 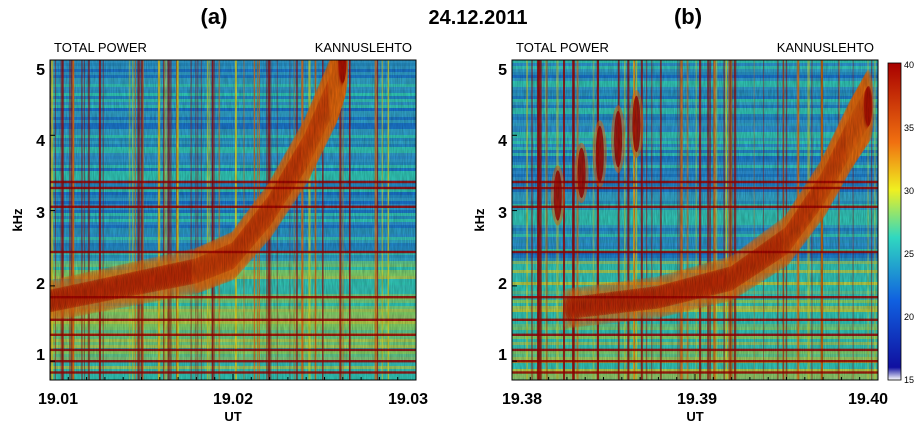 I want to click on colorbar-tick-20: 20, so click(x=909, y=317).